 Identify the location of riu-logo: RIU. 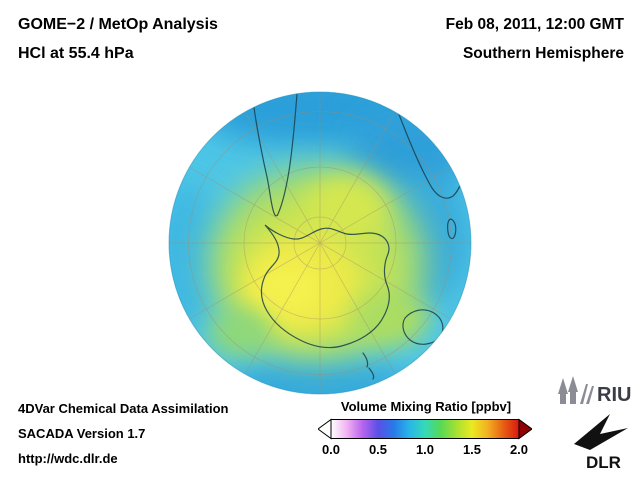
(594, 391).